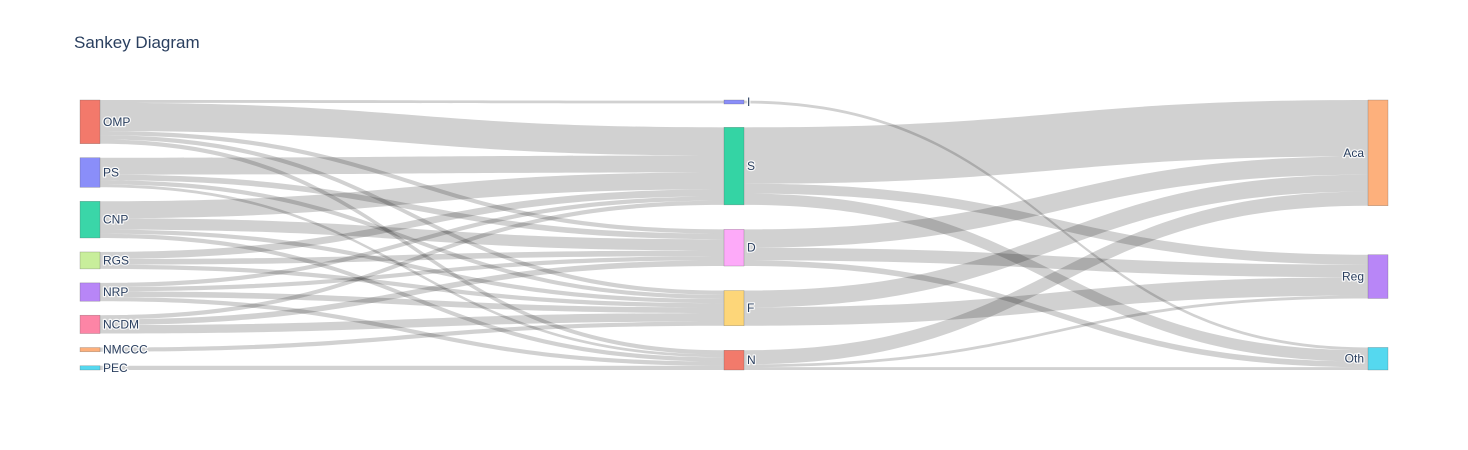 This screenshot has height=450, width=1468. What do you see at coordinates (1056, 262) in the screenshot?
I see `link-d-to-reg` at bounding box center [1056, 262].